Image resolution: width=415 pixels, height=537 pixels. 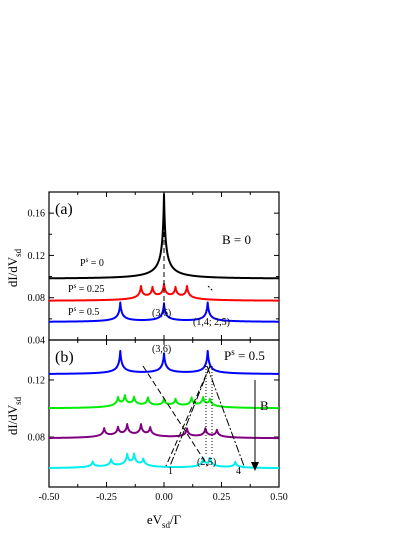 I want to click on panel-b-y-axis-label: dI/dVsd, so click(x=14, y=415).